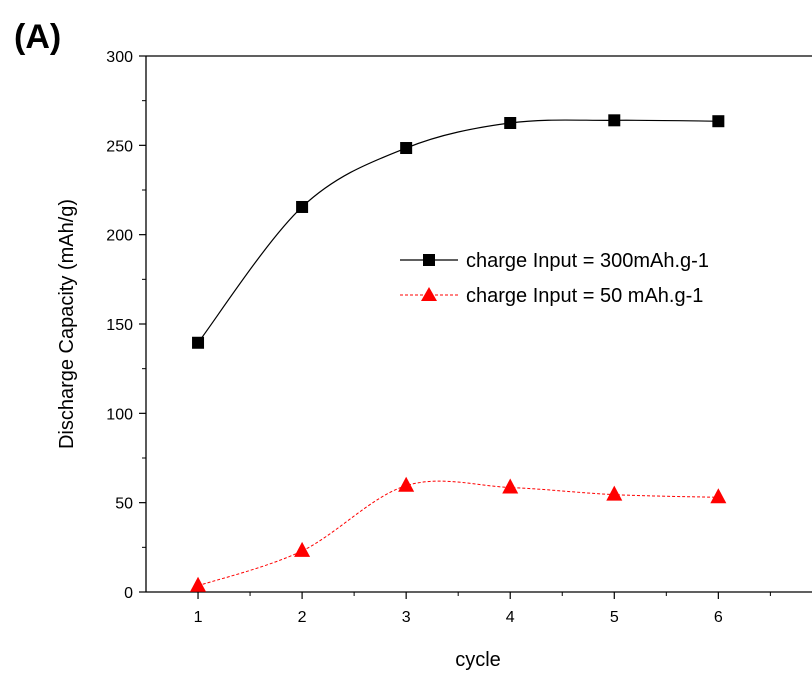 This screenshot has height=674, width=812. Describe the element at coordinates (458, 533) in the screenshot. I see `series-2-line` at that location.